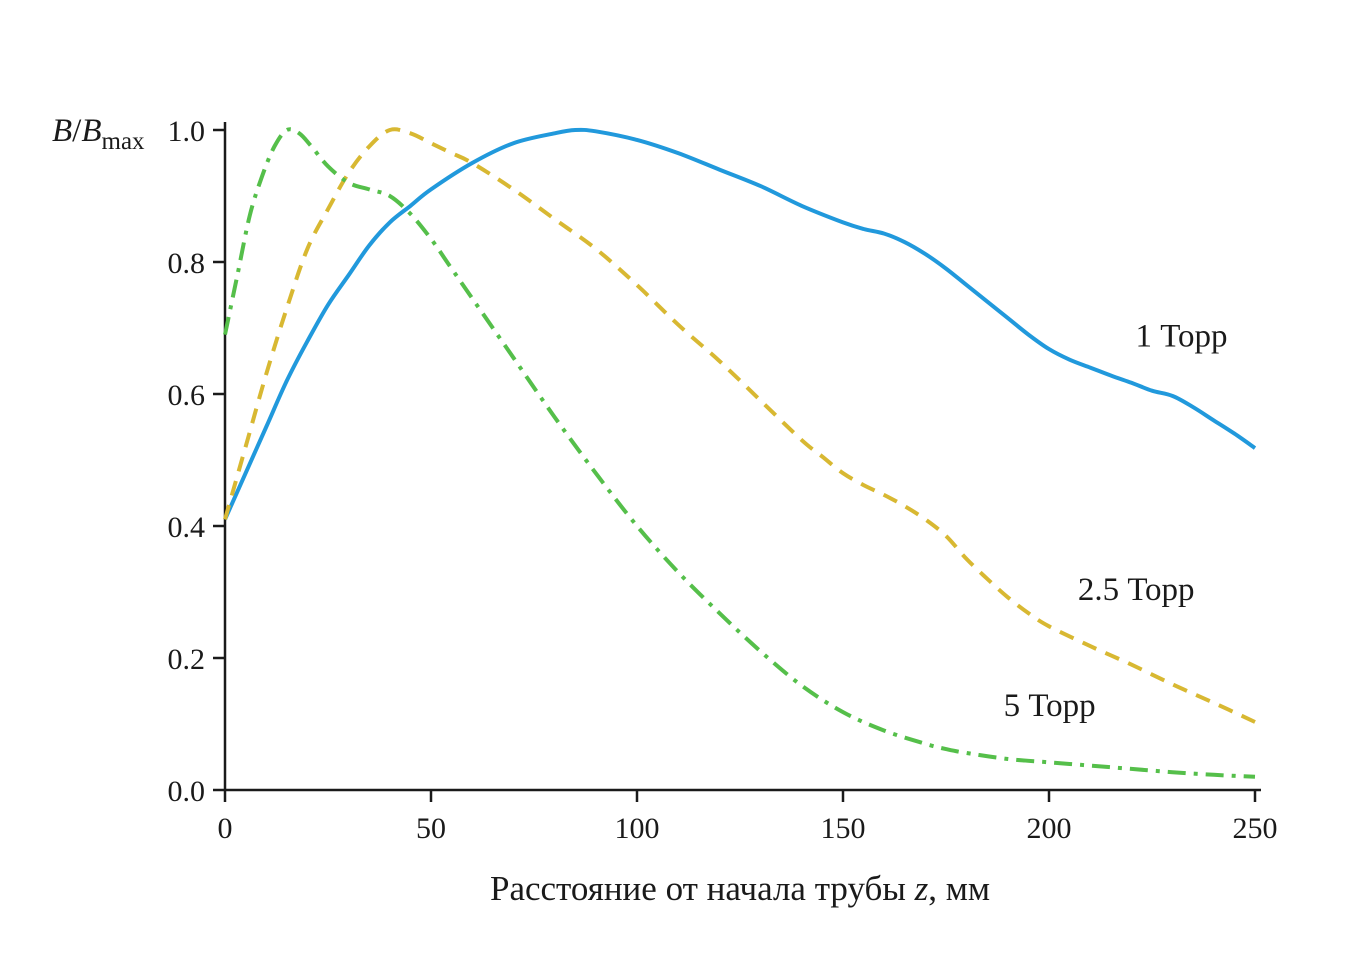 The image size is (1346, 975). Describe the element at coordinates (187, 791) in the screenshot. I see `y-tick-label: 0.0` at that location.